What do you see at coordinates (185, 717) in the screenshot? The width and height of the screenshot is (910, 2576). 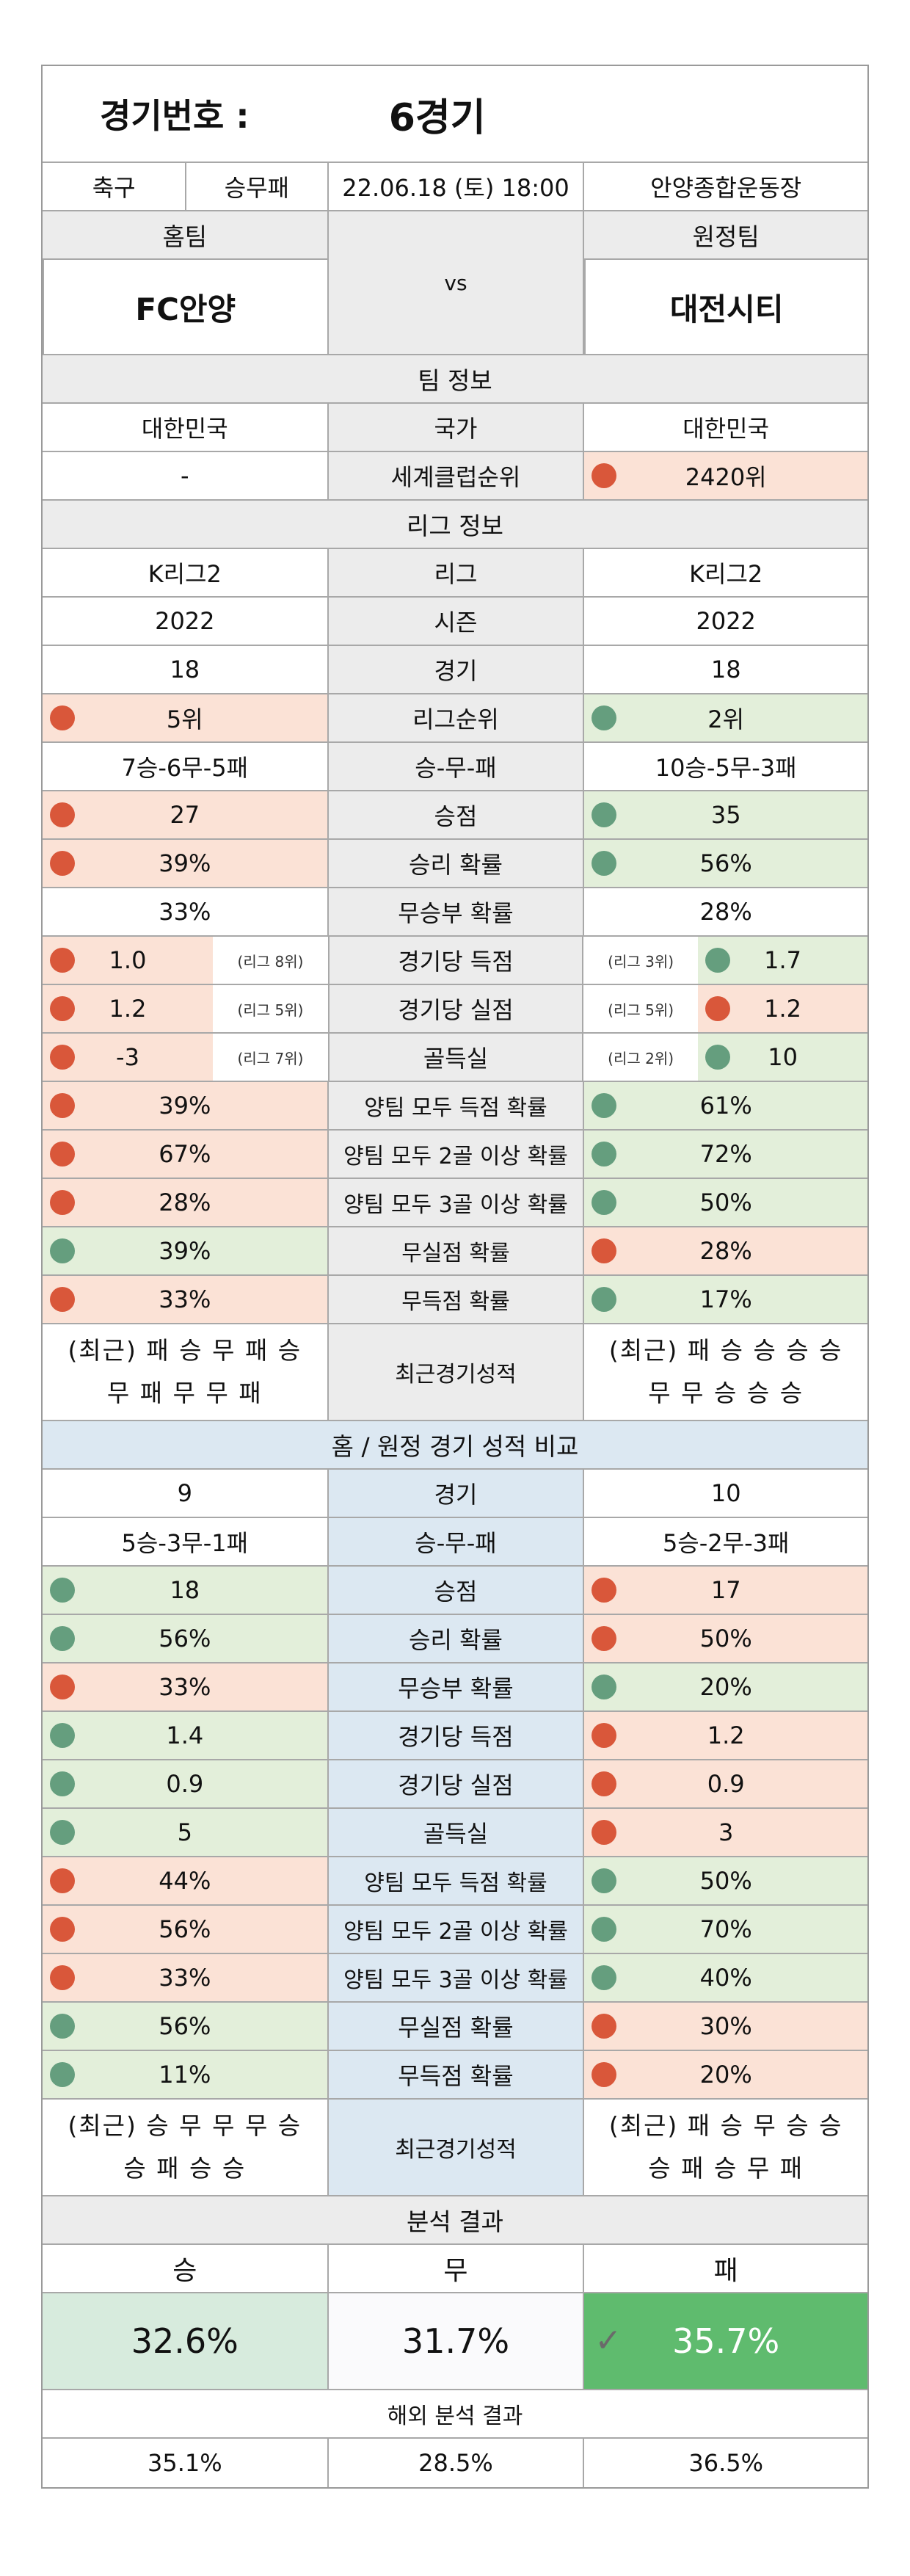 I see `home-value: 5위` at bounding box center [185, 717].